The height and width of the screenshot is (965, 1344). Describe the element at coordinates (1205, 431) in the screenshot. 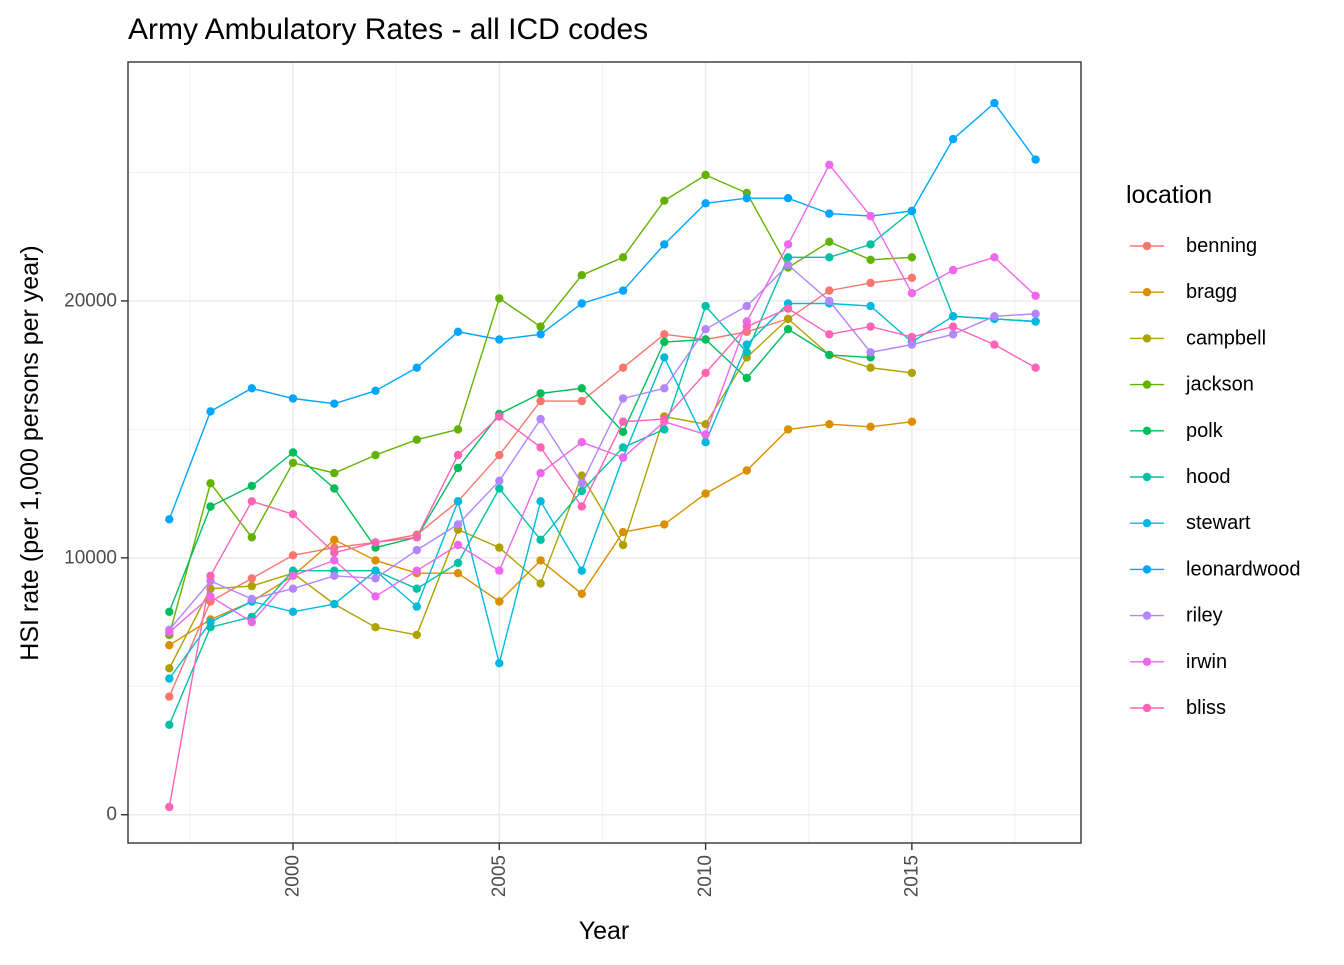

I see `legend-label: polk` at that location.